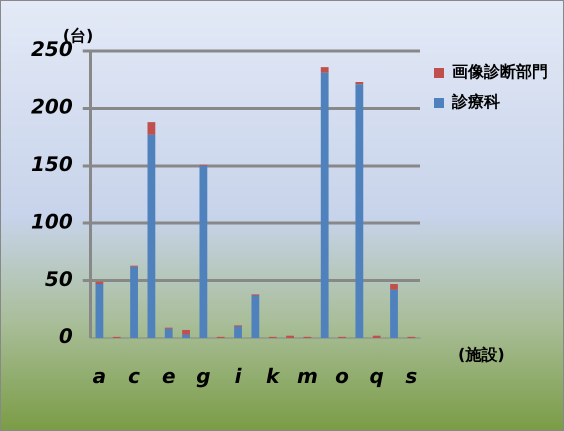 This screenshot has width=564, height=431. Describe the element at coordinates (481, 354) in the screenshot. I see `x-axis-title: (施設)` at that location.